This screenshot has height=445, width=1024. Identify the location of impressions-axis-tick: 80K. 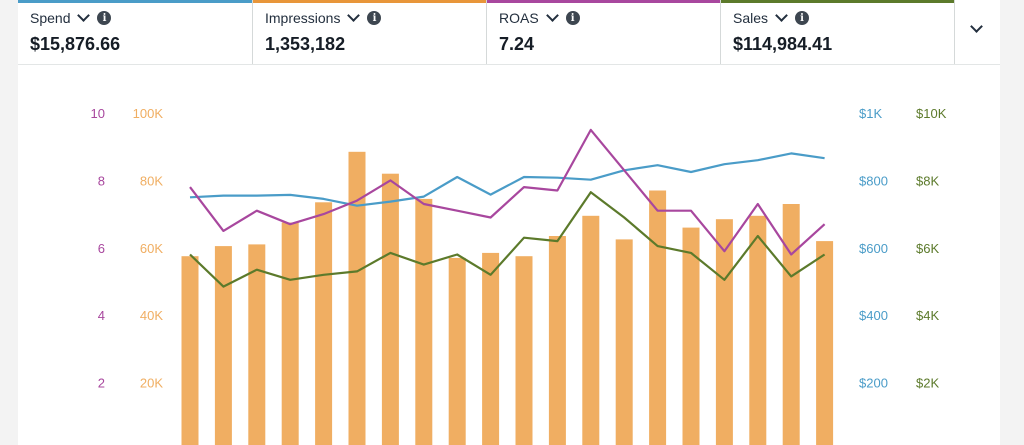
(151, 180).